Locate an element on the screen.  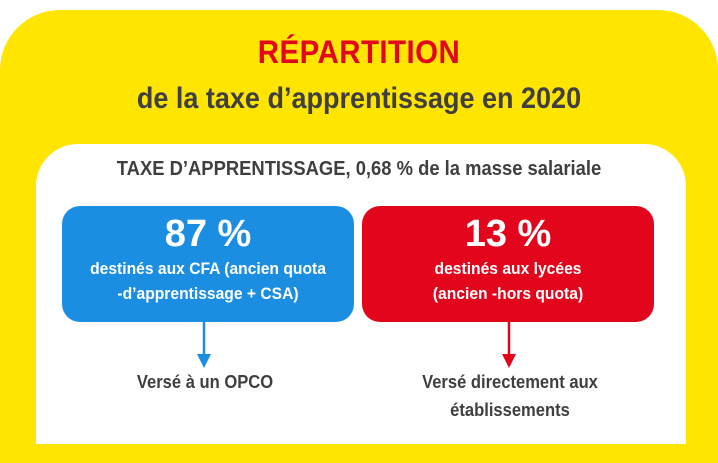
cfa-description-line1: destinés aux CFA (ancien quota is located at coordinates (208, 268).